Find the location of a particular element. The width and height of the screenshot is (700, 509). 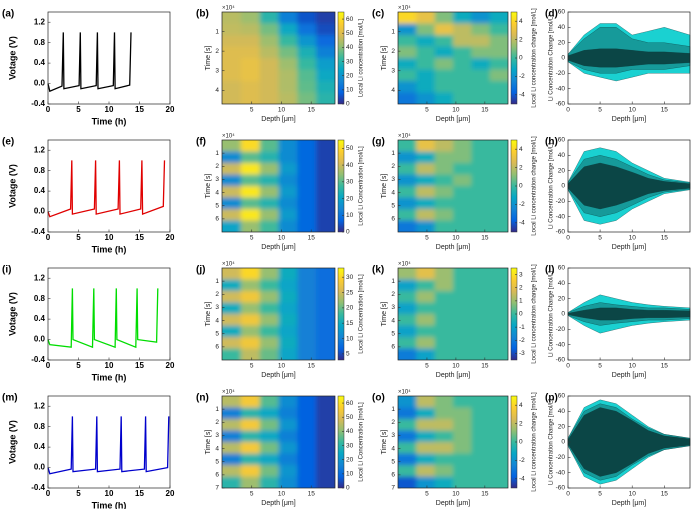

colorbar-label: Local Li concentration change [mol/L] is located at coordinates (535, 442).